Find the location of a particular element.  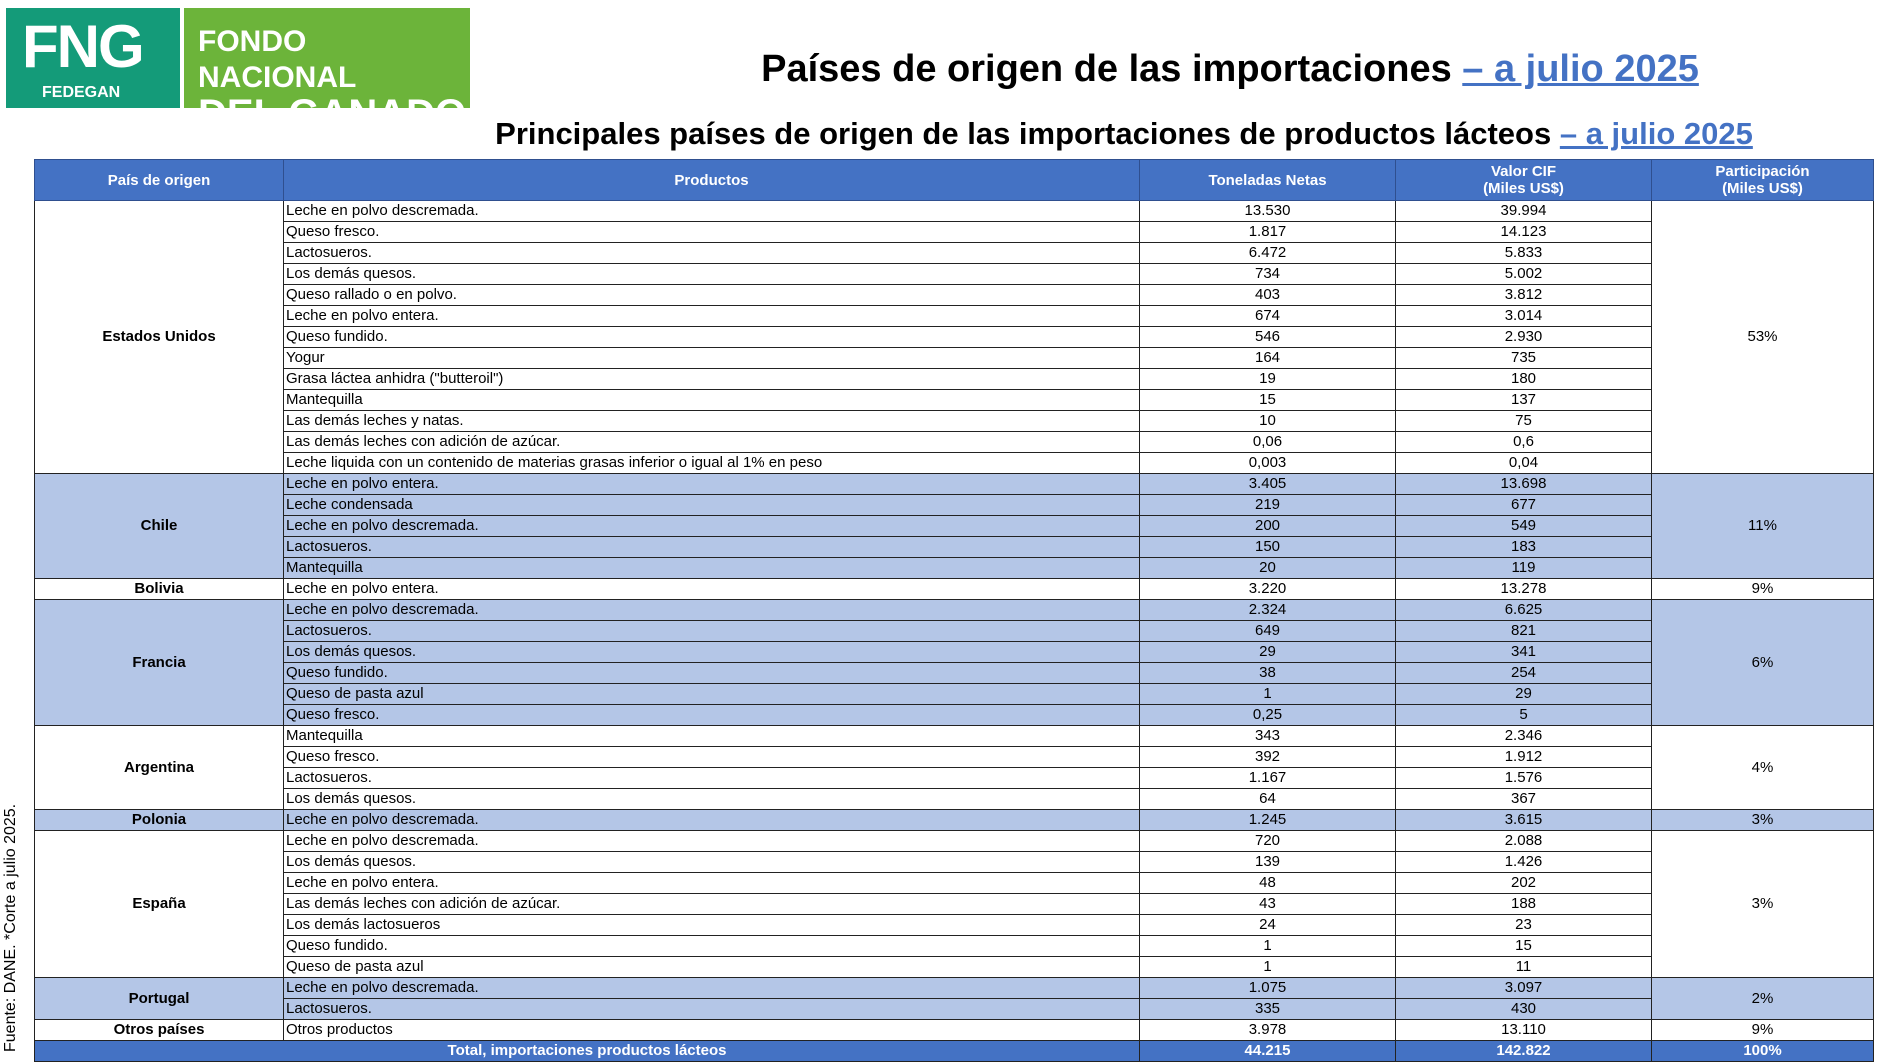

product-cell: Queso fresco. is located at coordinates (711, 715).